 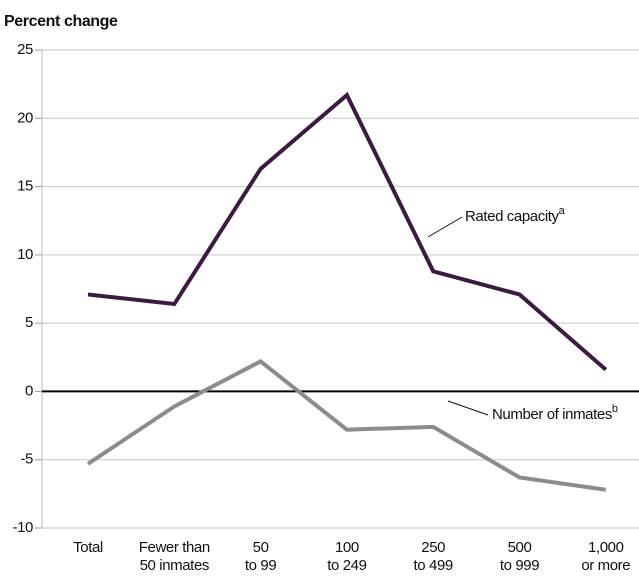 What do you see at coordinates (25, 117) in the screenshot?
I see `y-tick-label: 20` at bounding box center [25, 117].